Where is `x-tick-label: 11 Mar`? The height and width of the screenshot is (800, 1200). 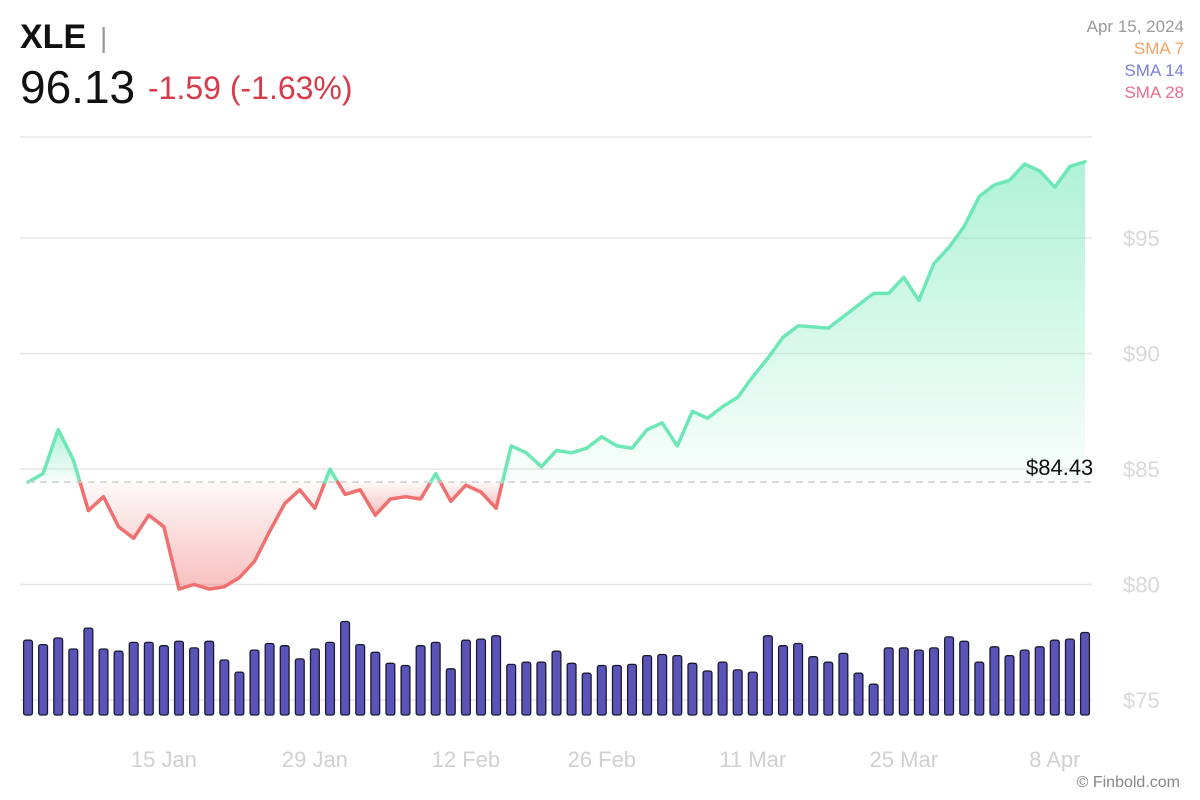
x-tick-label: 11 Mar is located at coordinates (752, 759).